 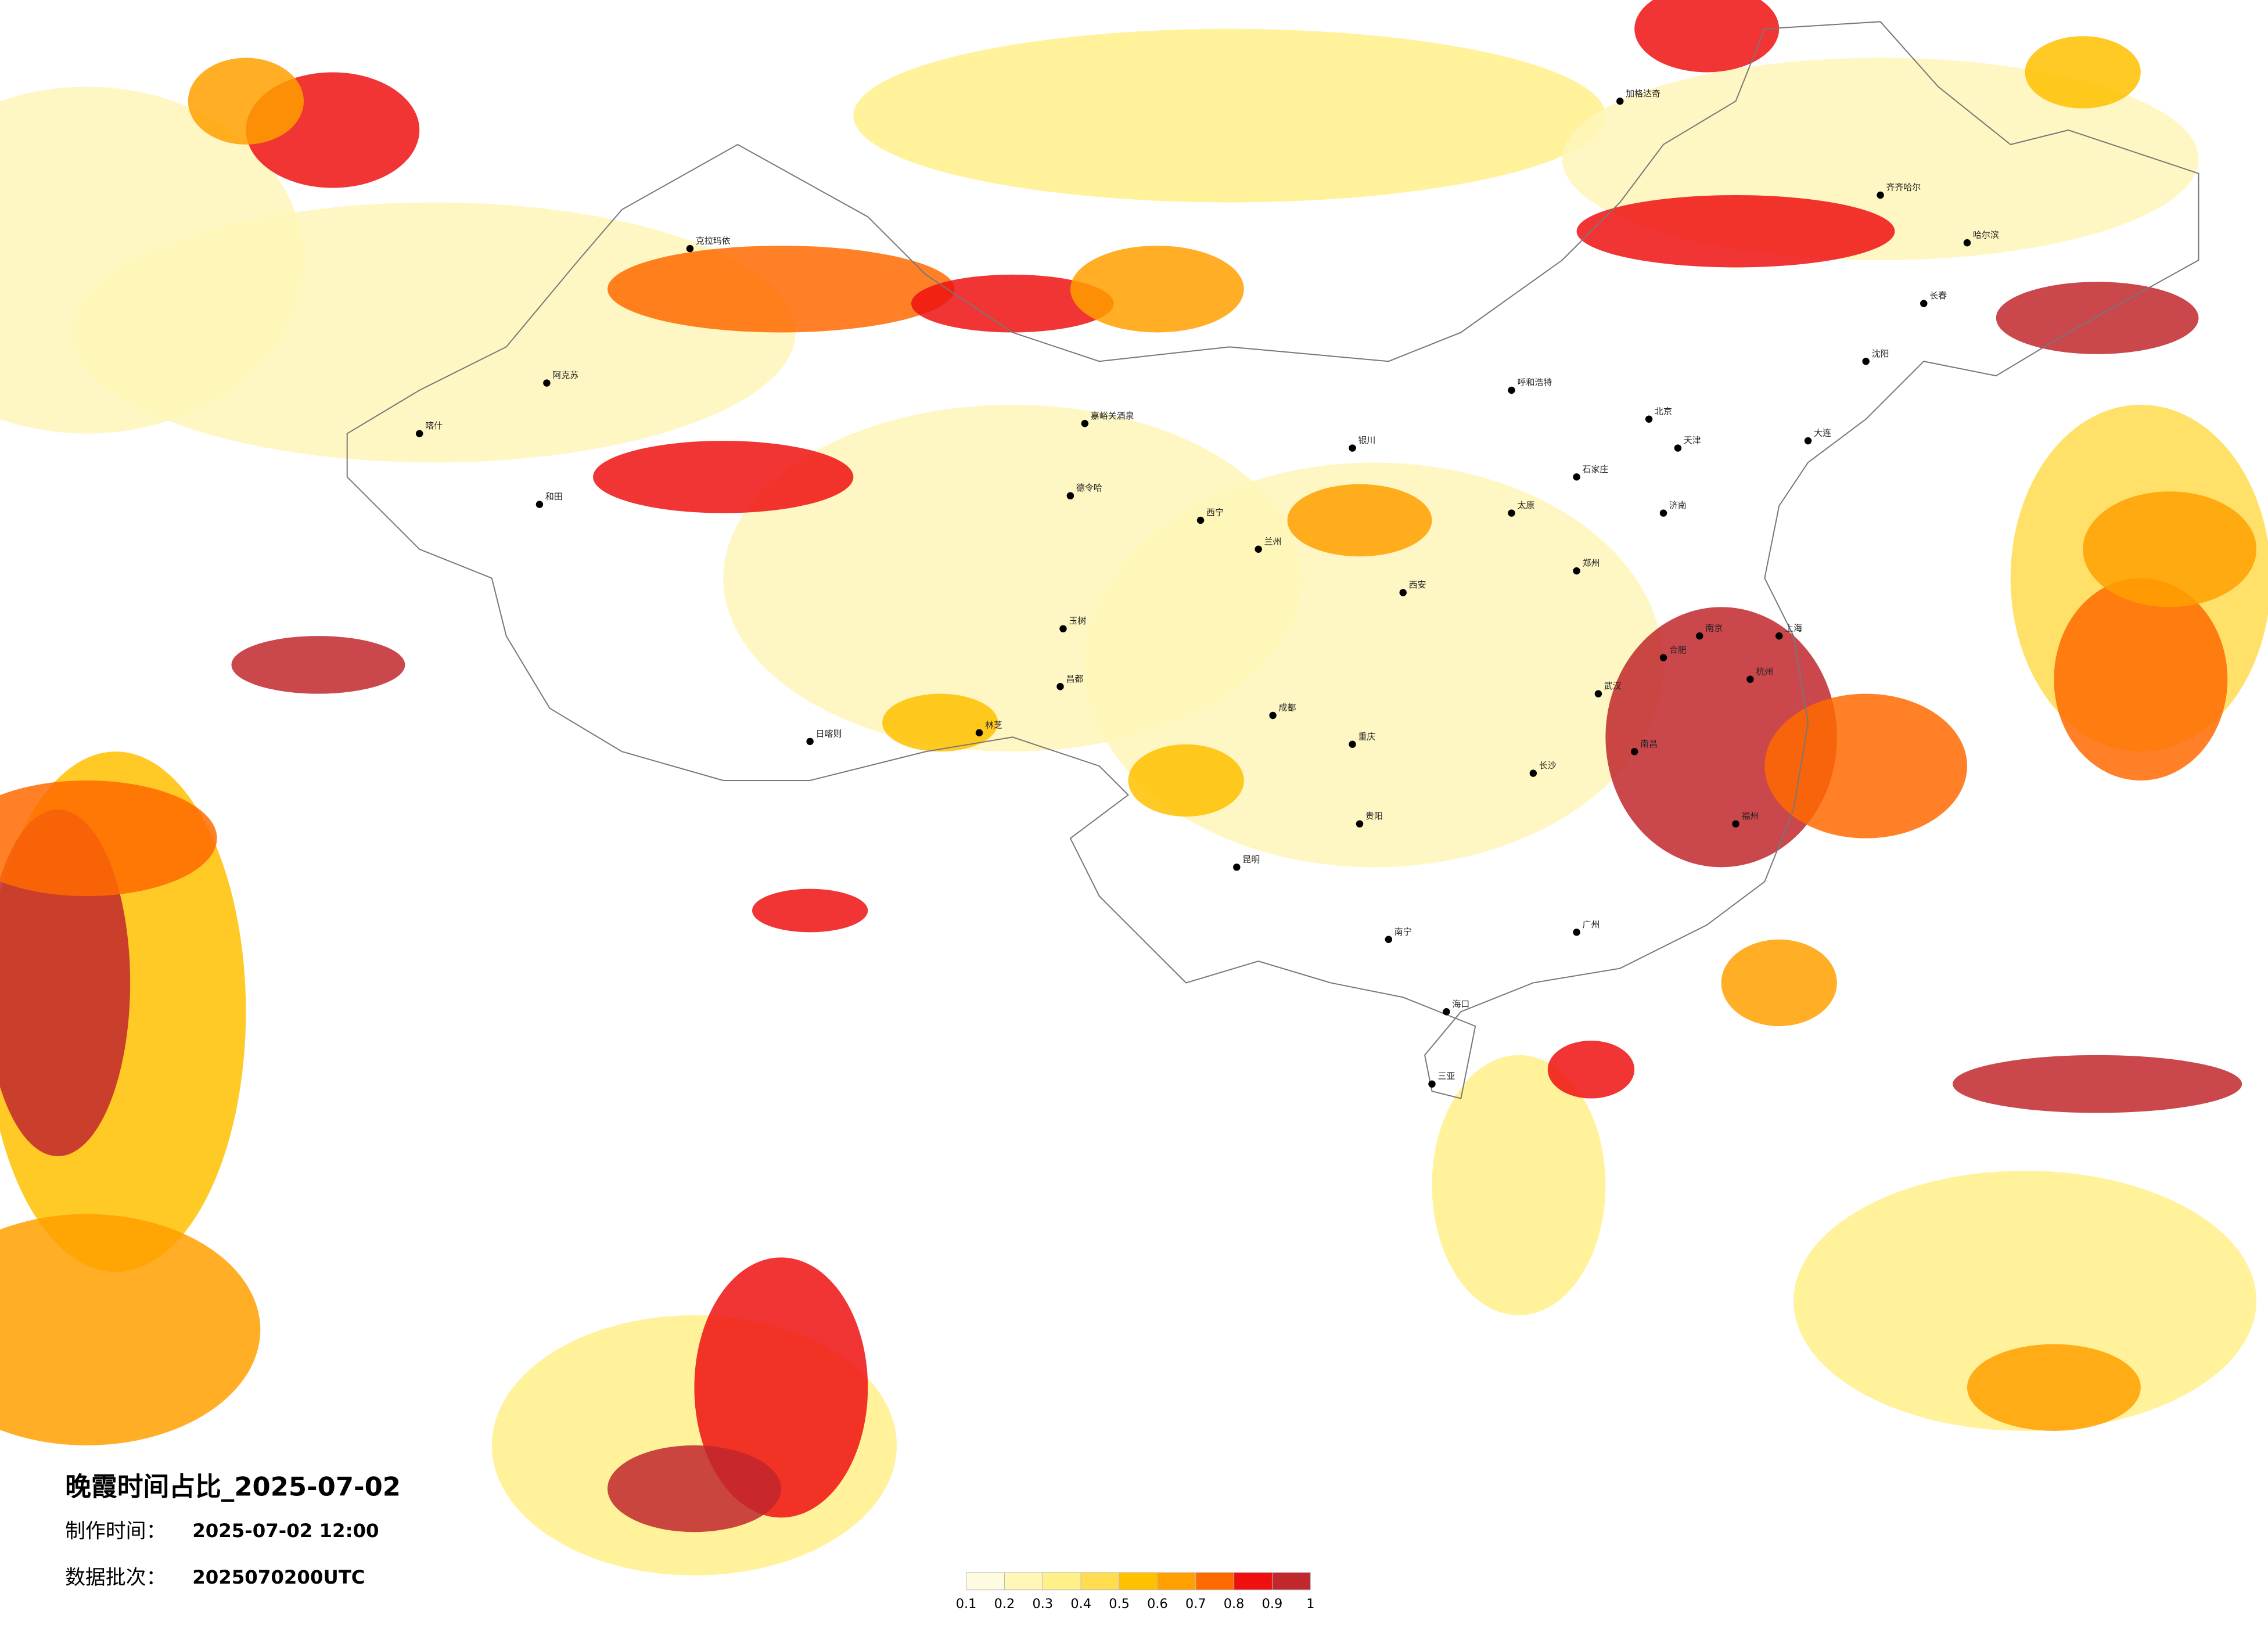 What do you see at coordinates (1080, 1603) in the screenshot?
I see `colorbar-tick-label: 0.4` at bounding box center [1080, 1603].